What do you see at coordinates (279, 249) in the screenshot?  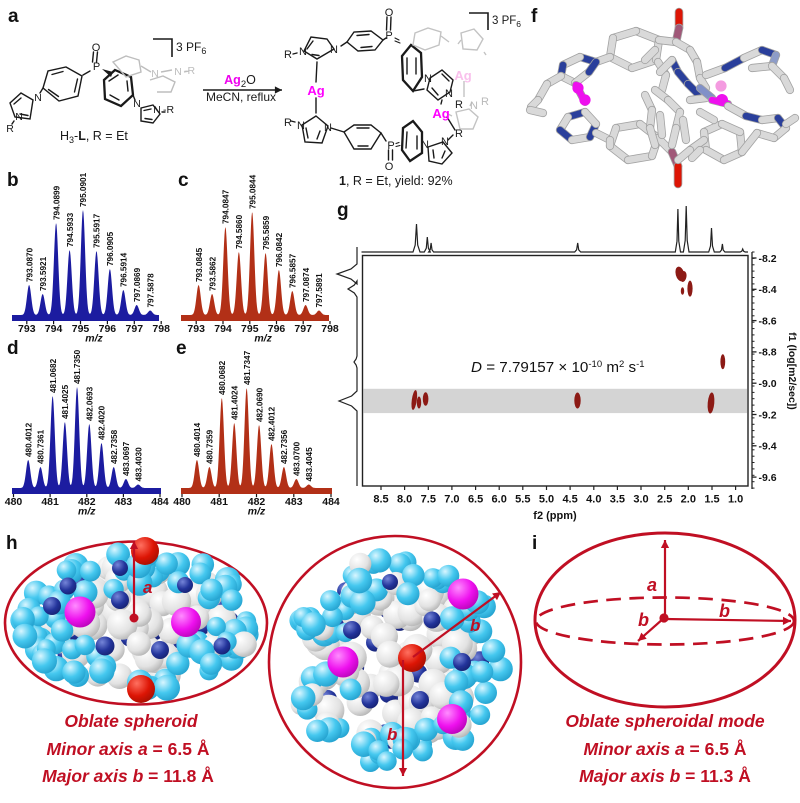 I see `svg-text: 796.0842` at bounding box center [279, 249].